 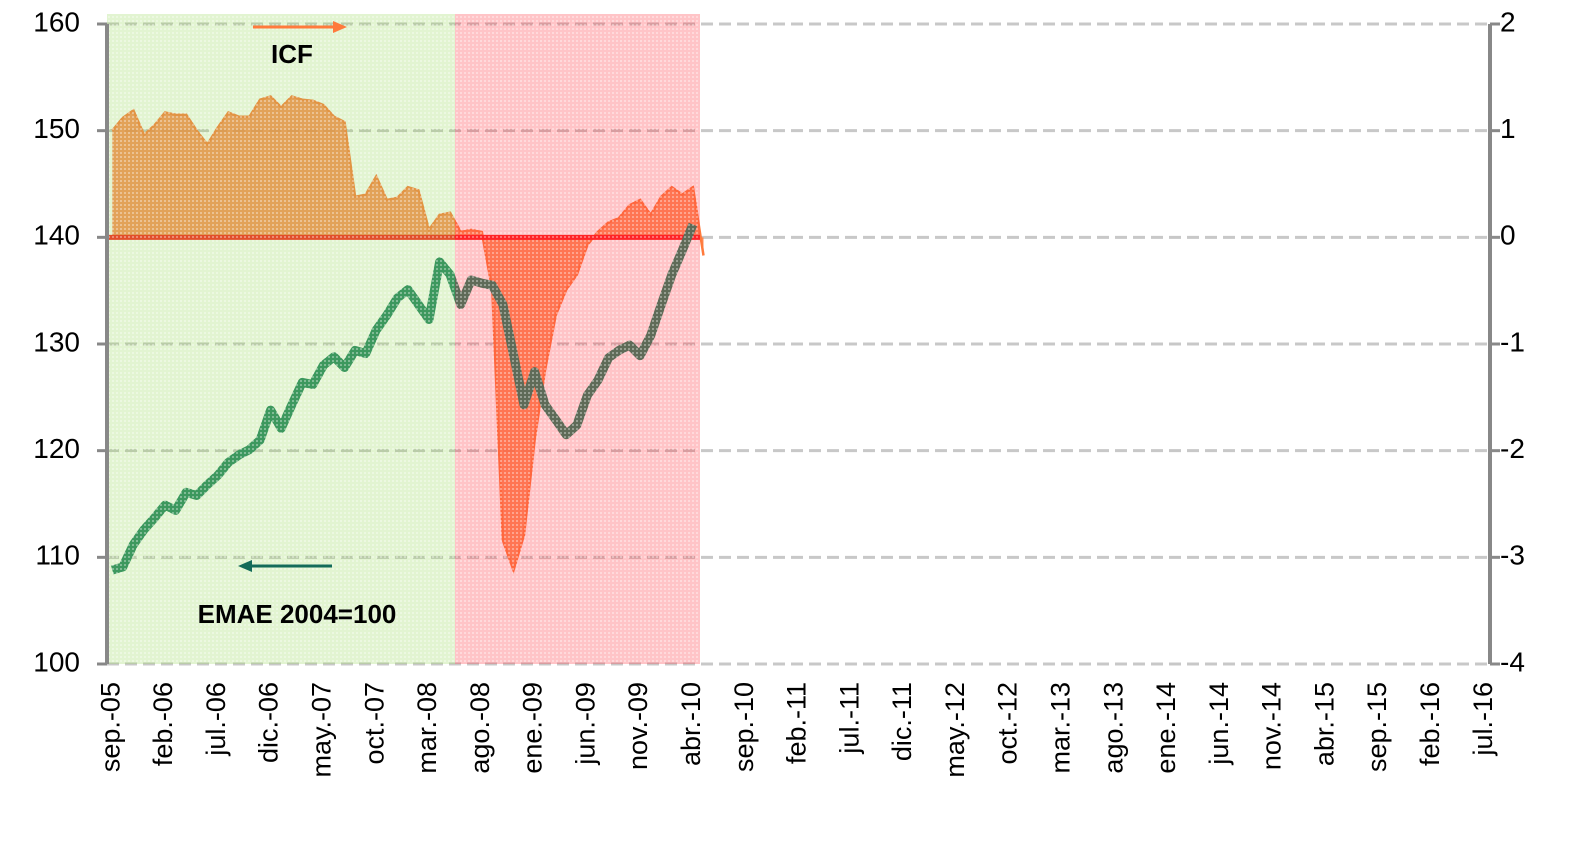 I want to click on y-tick-label: 120, so click(x=56, y=448).